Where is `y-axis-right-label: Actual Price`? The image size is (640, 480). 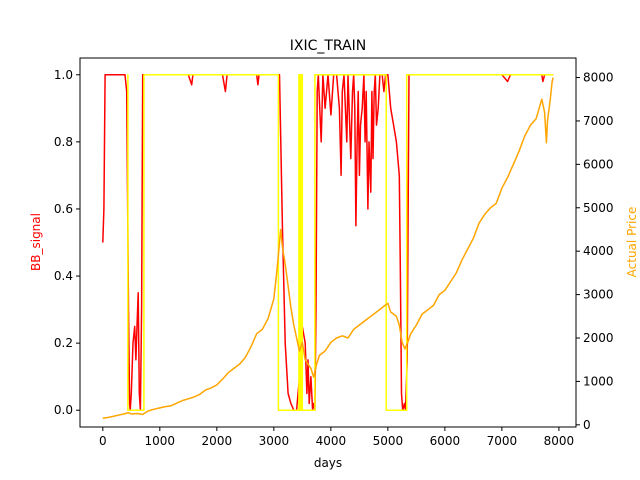
y-axis-right-label: Actual Price is located at coordinates (632, 242).